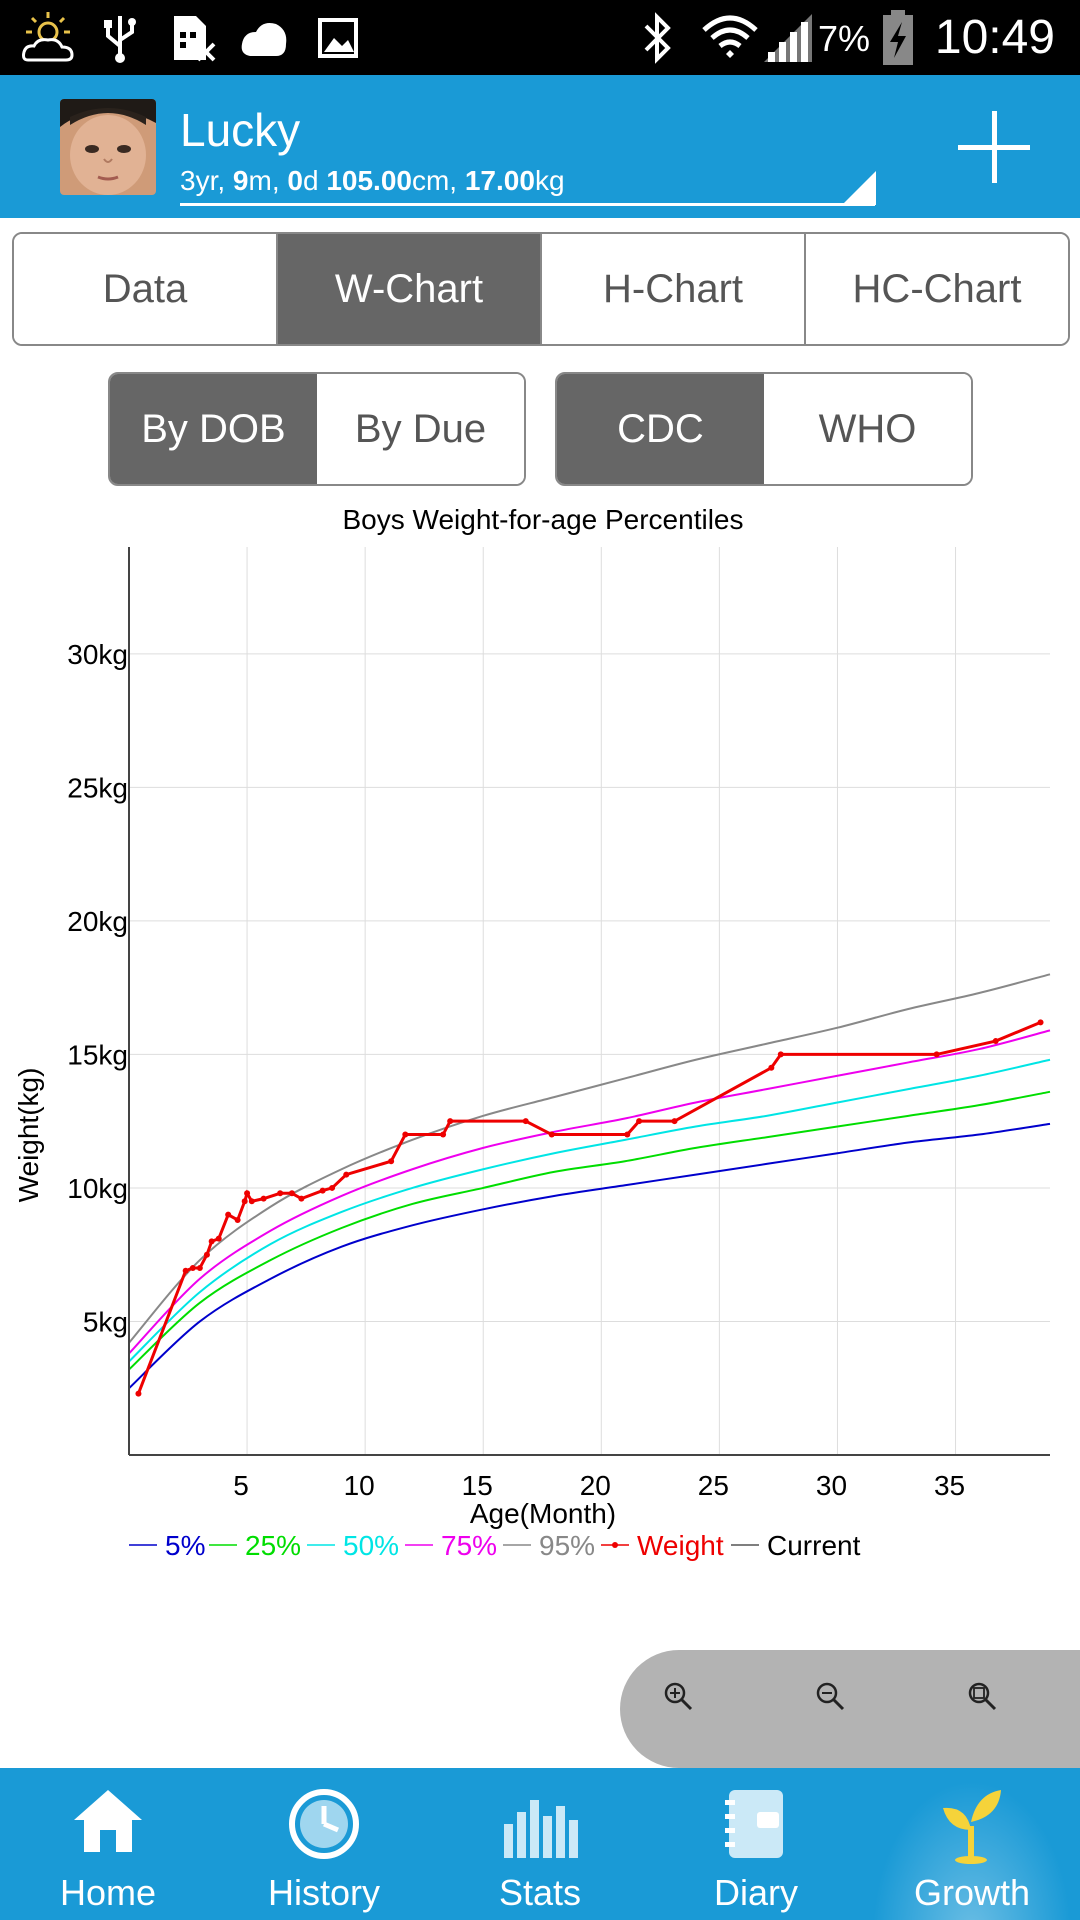 Image resolution: width=1080 pixels, height=1920 pixels. I want to click on zoom-in-icon, so click(678, 1696).